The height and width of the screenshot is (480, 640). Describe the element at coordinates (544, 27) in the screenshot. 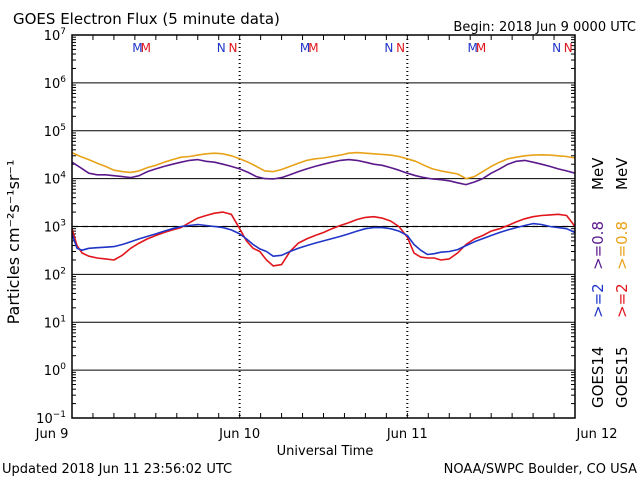

I see `begin-timestamp: Begin: 2018 Jun 9 0000 UTC` at that location.